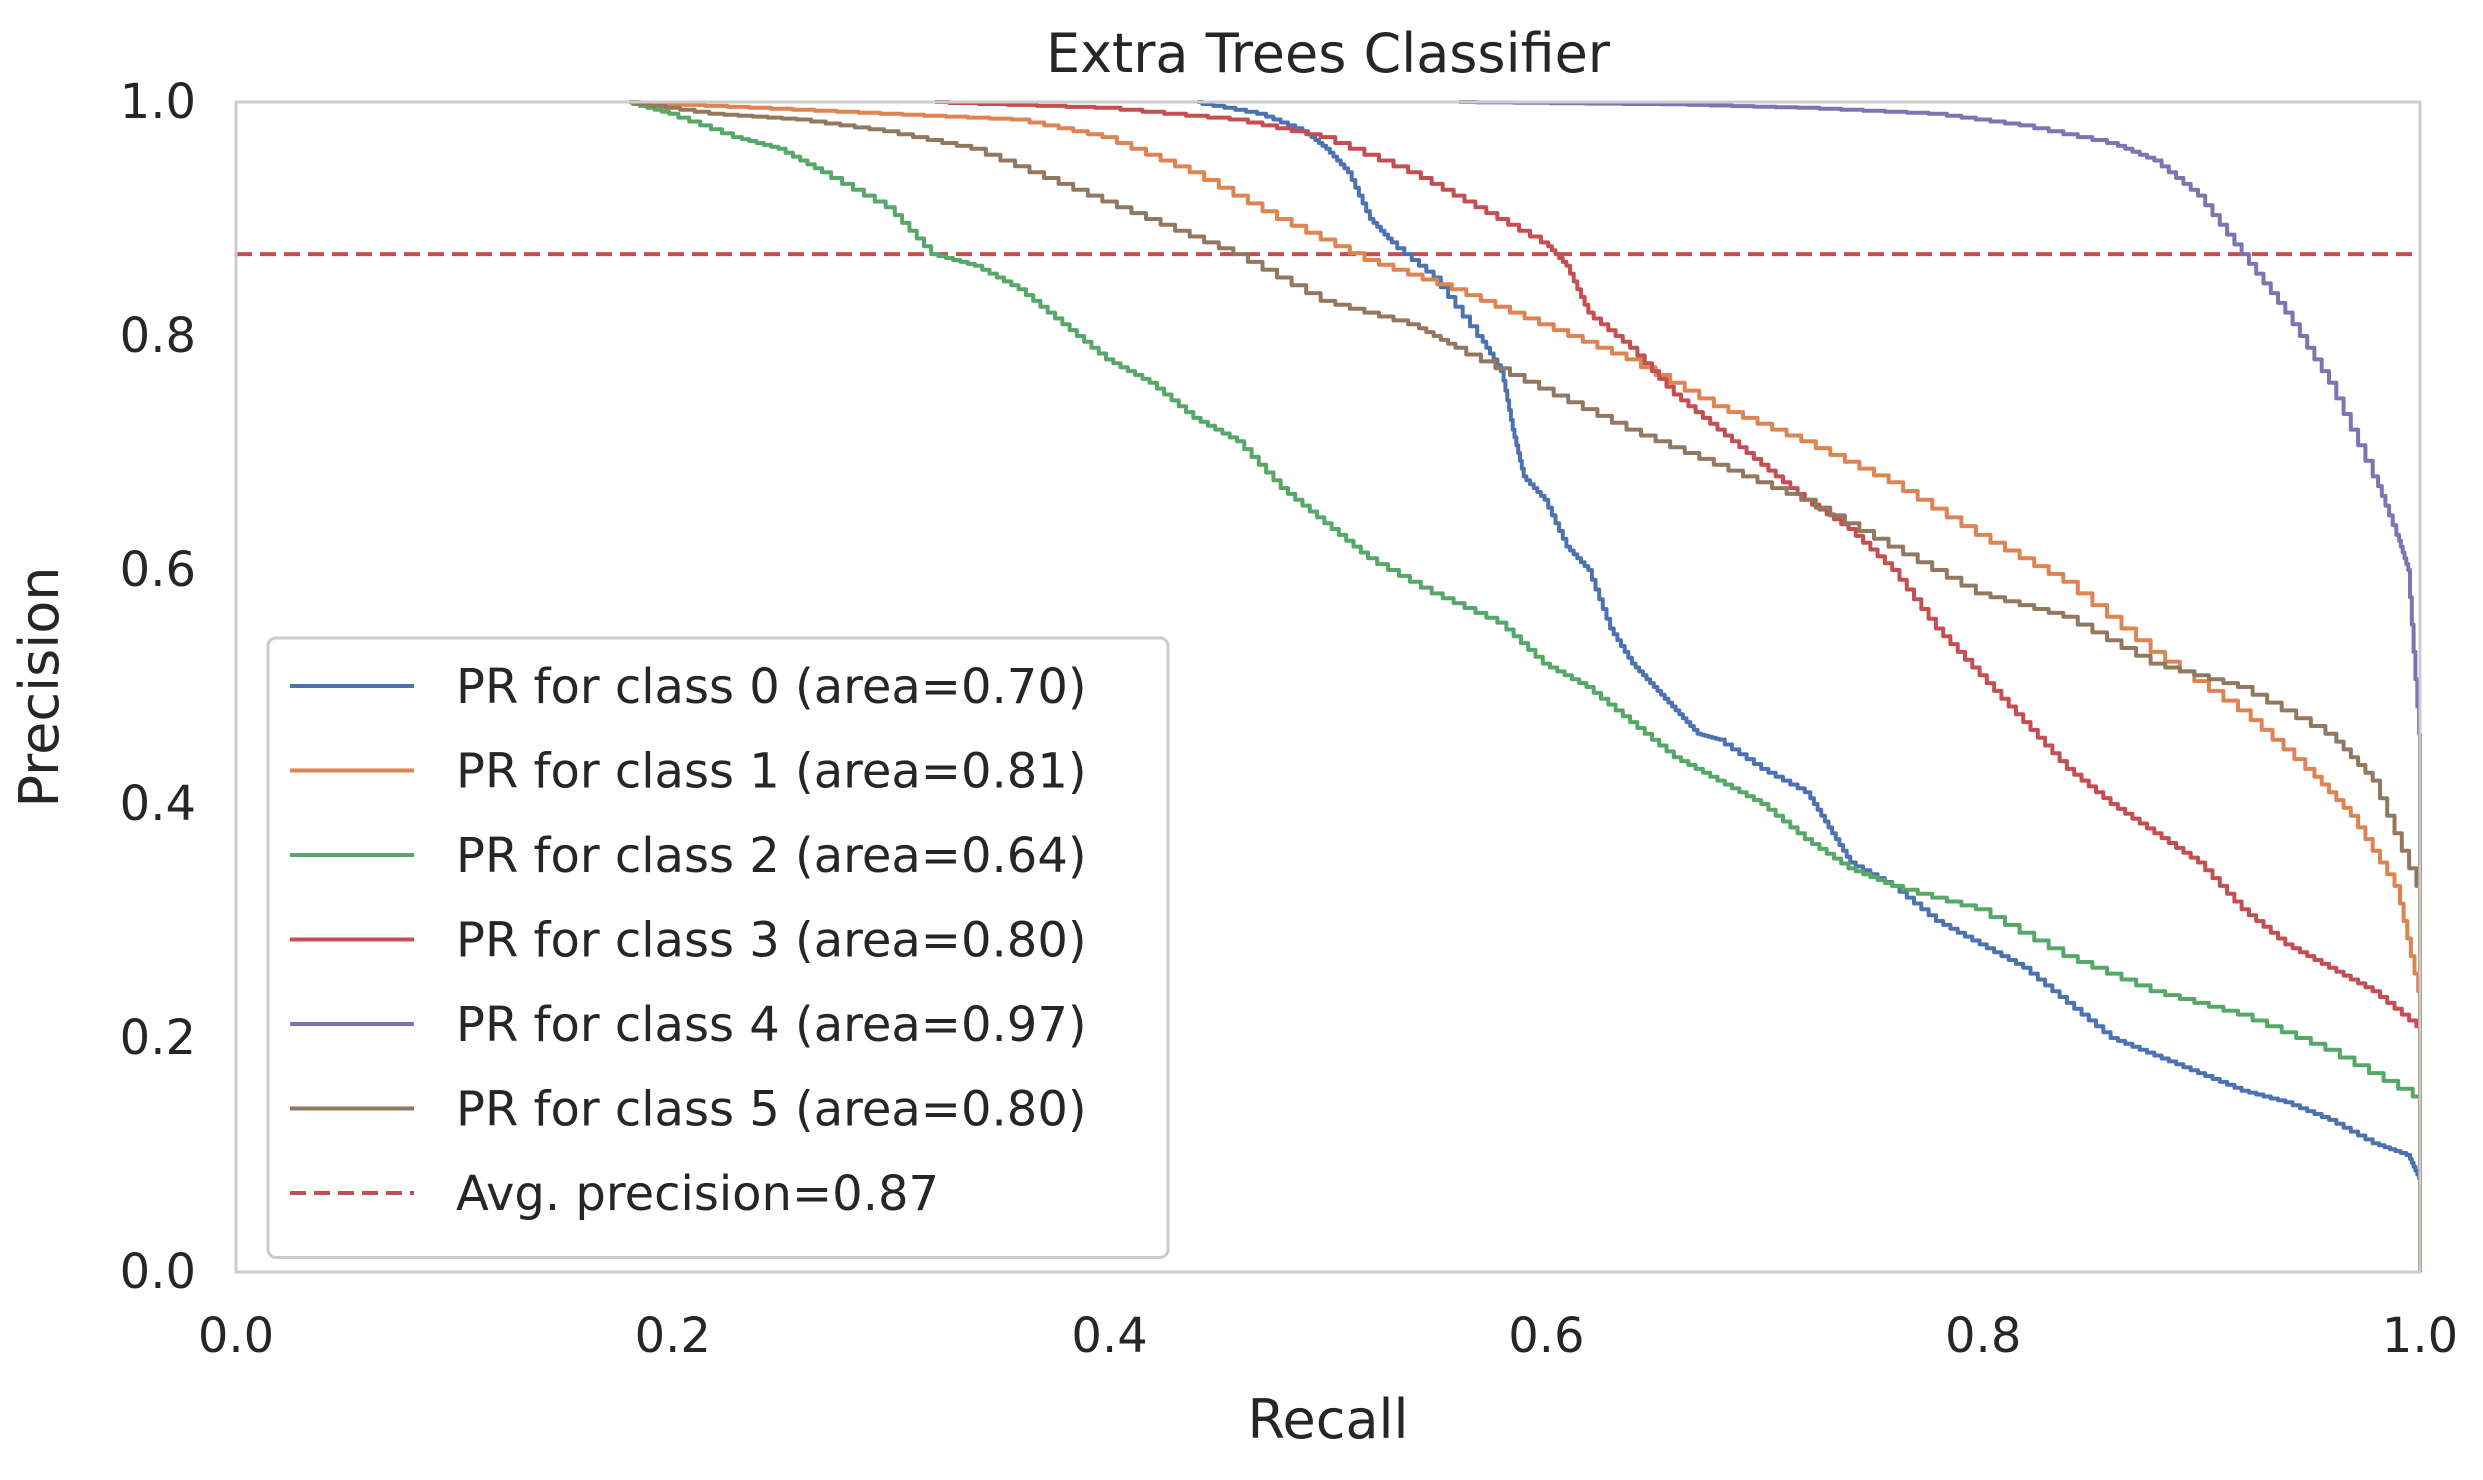 The width and height of the screenshot is (2483, 1480). I want to click on x-tick-label: 1.0, so click(2420, 1336).